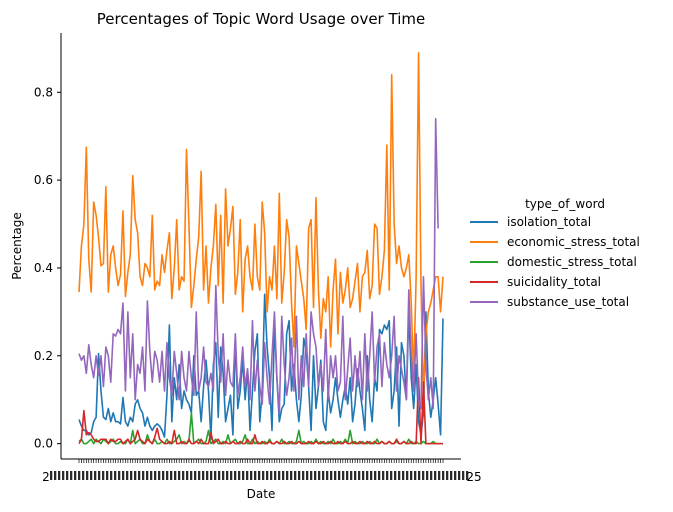 The image size is (673, 512). Describe the element at coordinates (549, 222) in the screenshot. I see `legend-label-isolation_total: isolation_total` at that location.